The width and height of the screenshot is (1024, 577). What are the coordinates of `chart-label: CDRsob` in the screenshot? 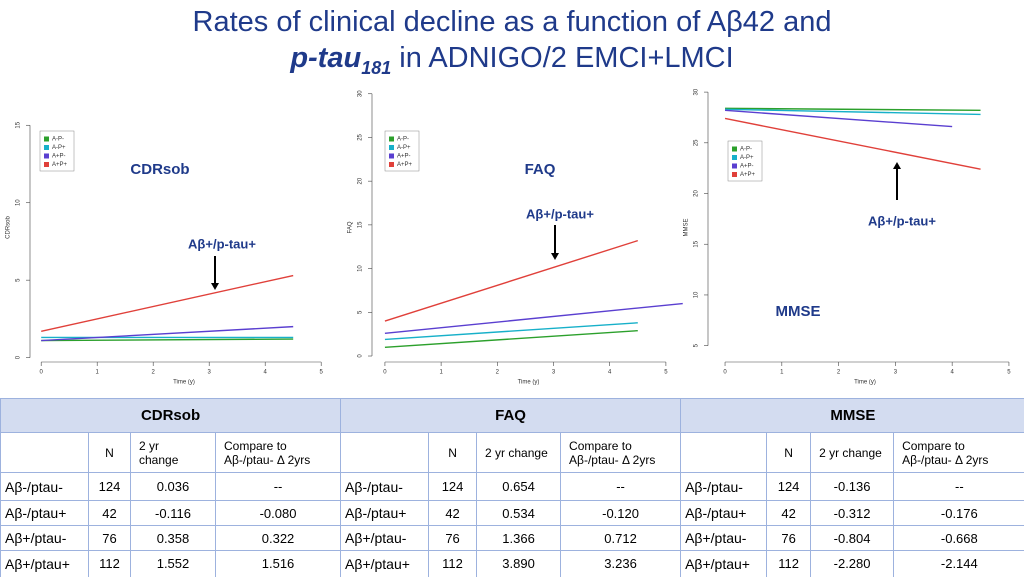 It's located at (159, 169).